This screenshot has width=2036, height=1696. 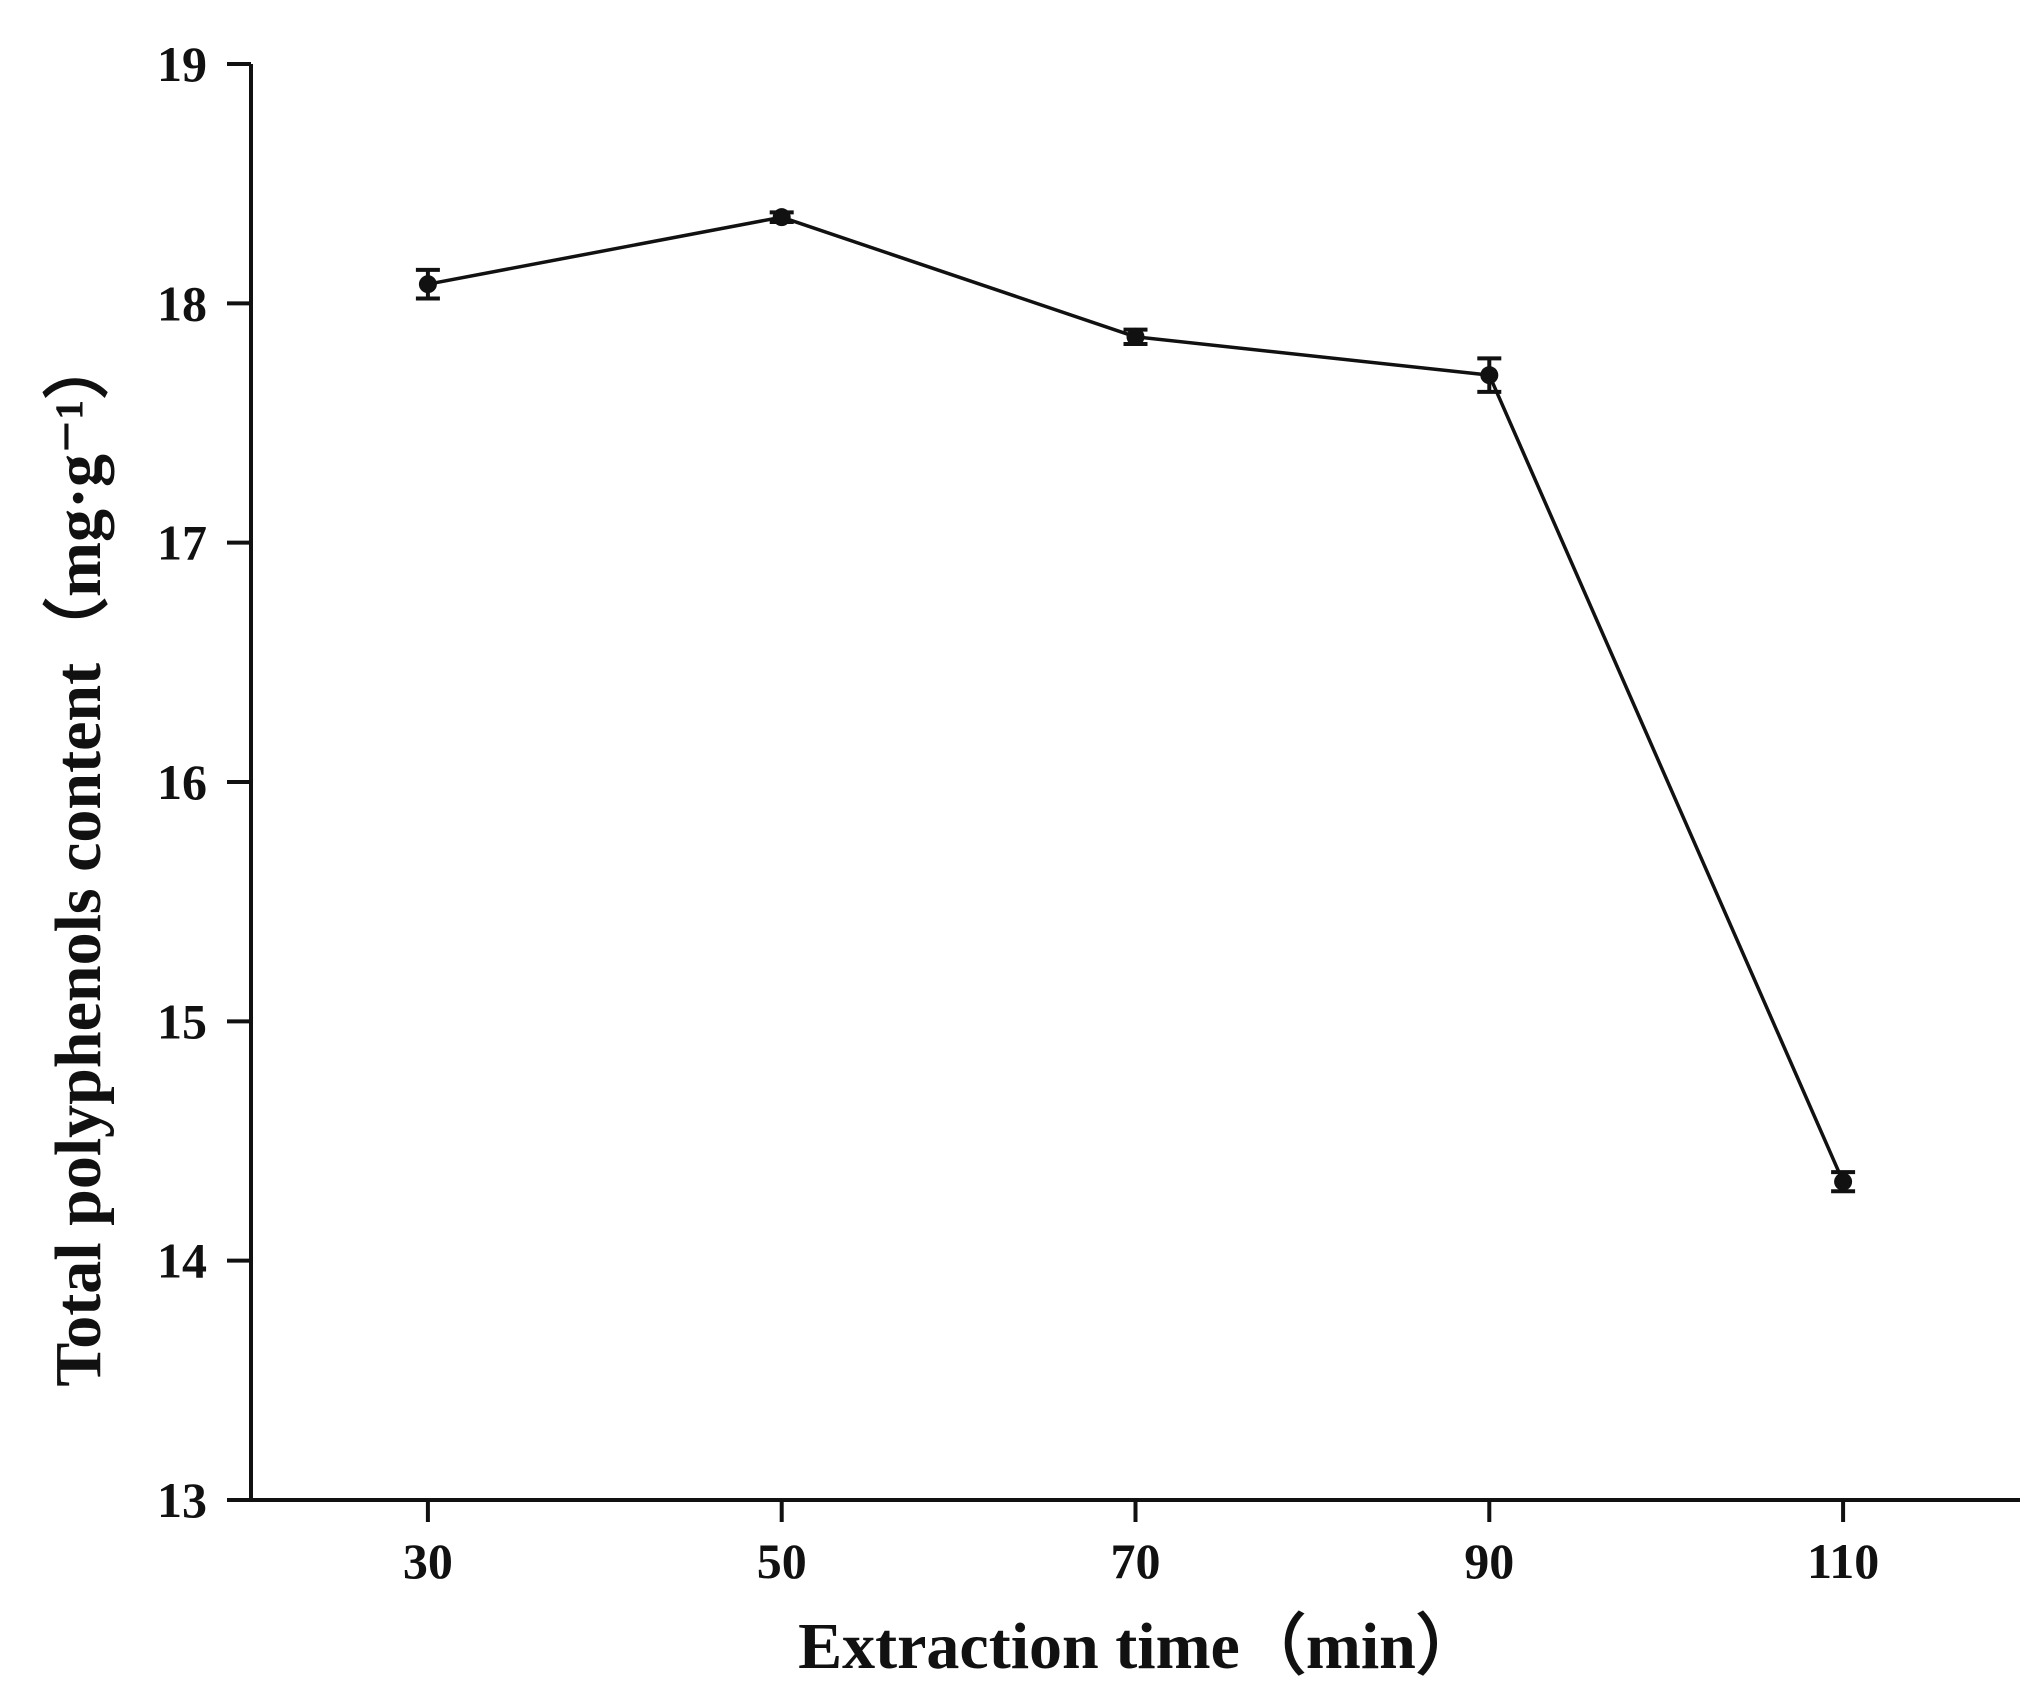 What do you see at coordinates (782, 1561) in the screenshot?
I see `x-tick-label: 50` at bounding box center [782, 1561].